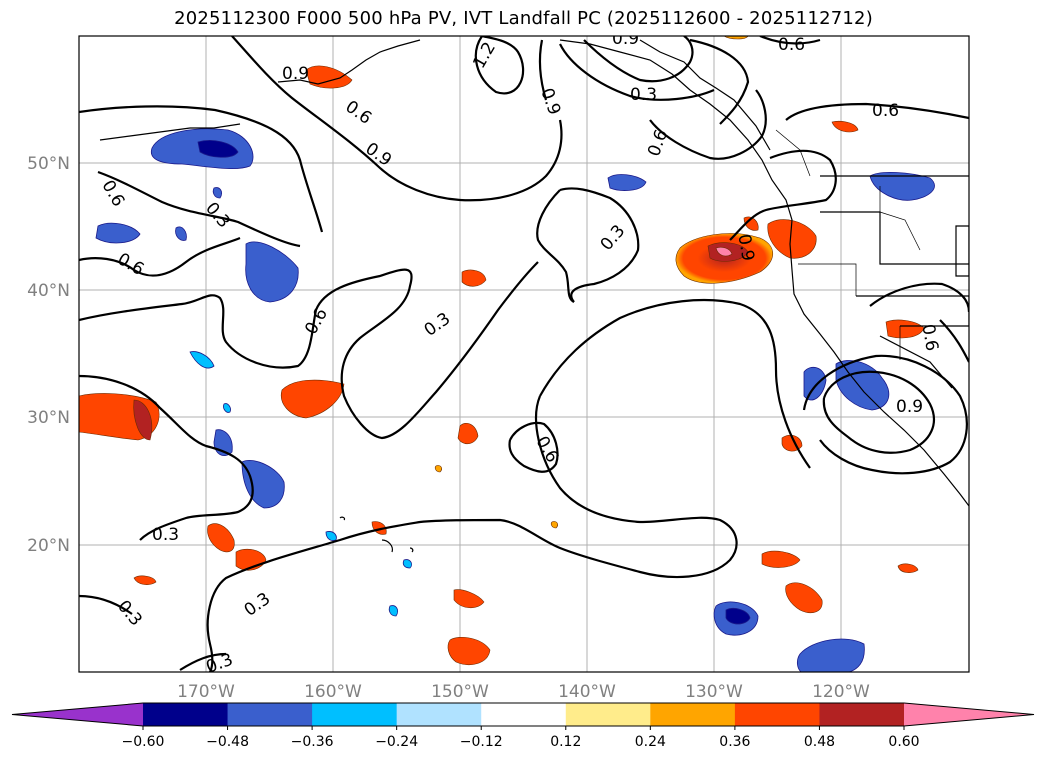 The width and height of the screenshot is (1047, 765). What do you see at coordinates (903, 742) in the screenshot?
I see `colorbar-tick-label: 0.60` at bounding box center [903, 742].